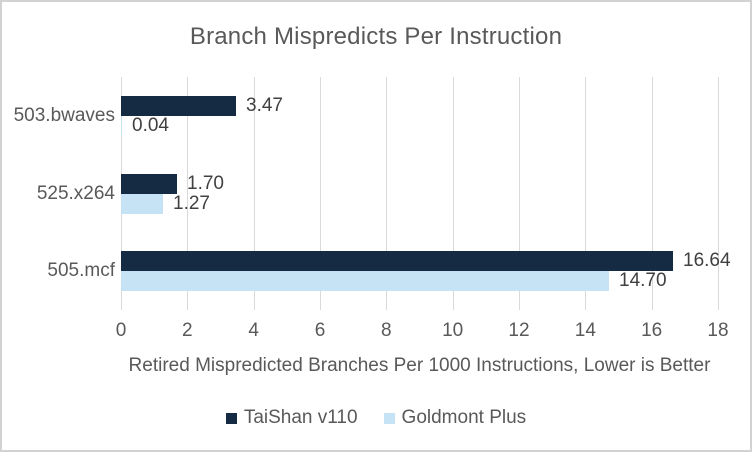 This screenshot has height=452, width=752. What do you see at coordinates (519, 330) in the screenshot?
I see `x-tick-label-12: 12` at bounding box center [519, 330].